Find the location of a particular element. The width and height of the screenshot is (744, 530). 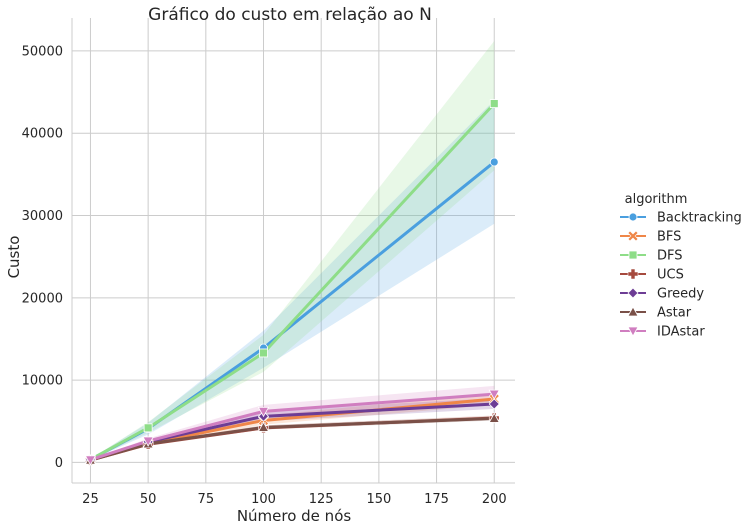

point-greedy is located at coordinates (494, 404).